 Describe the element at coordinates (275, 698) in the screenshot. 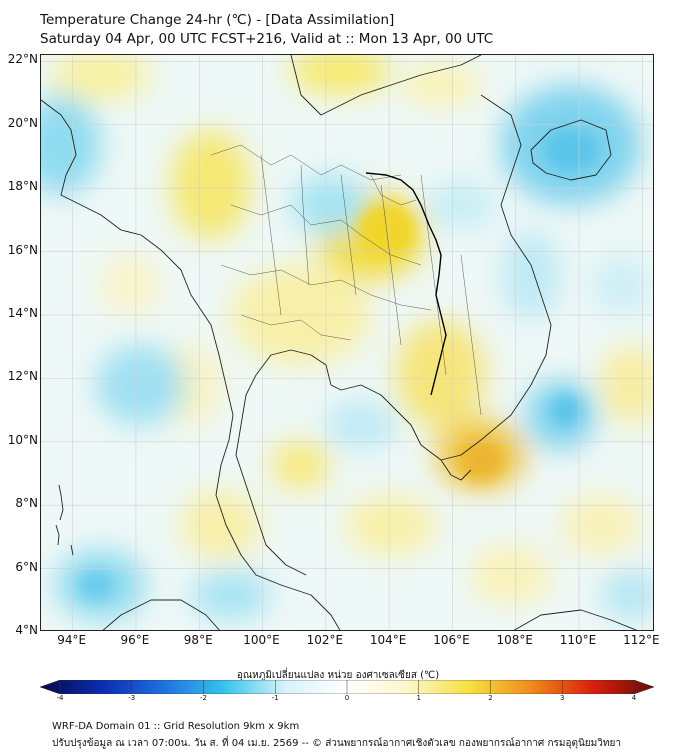

I see `colorbar-tick-label: -1` at that location.